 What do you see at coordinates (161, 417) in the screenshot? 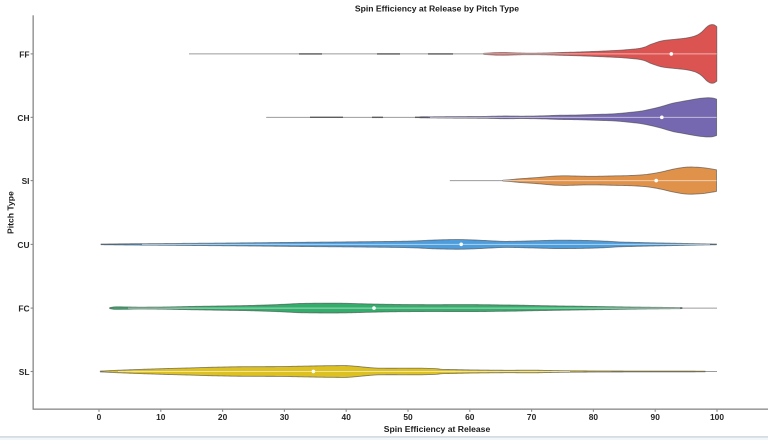
I see `svg-text: 10` at bounding box center [161, 417].